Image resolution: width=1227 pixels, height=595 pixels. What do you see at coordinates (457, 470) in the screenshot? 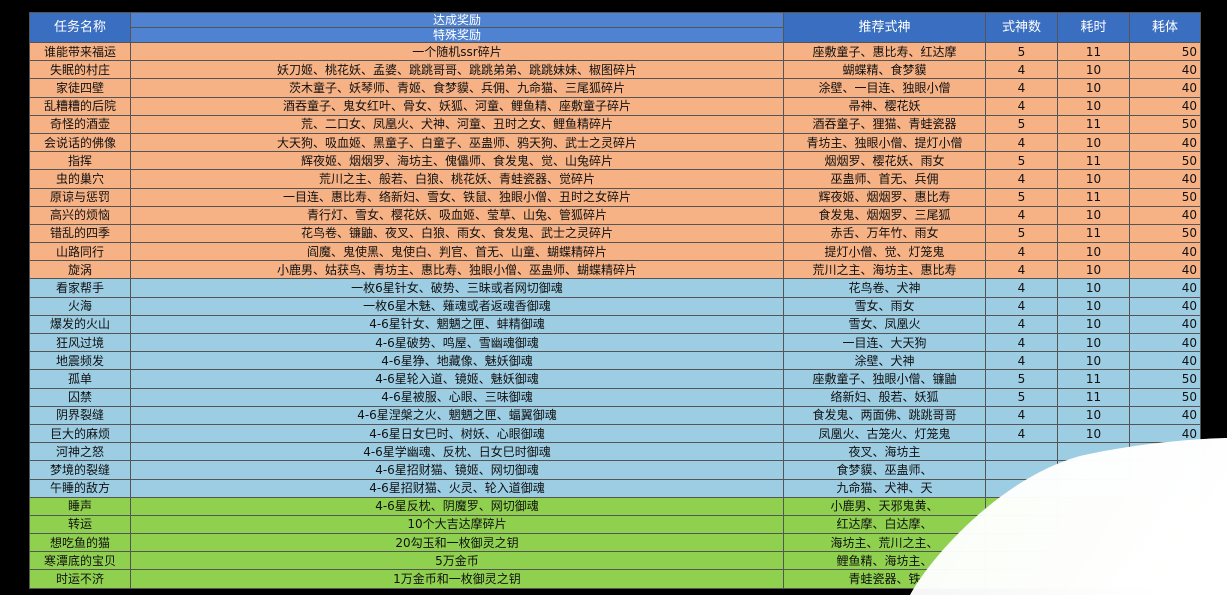
I see `reward-cell: 4-6星招财猫、镜姬、网切御魂` at bounding box center [457, 470].